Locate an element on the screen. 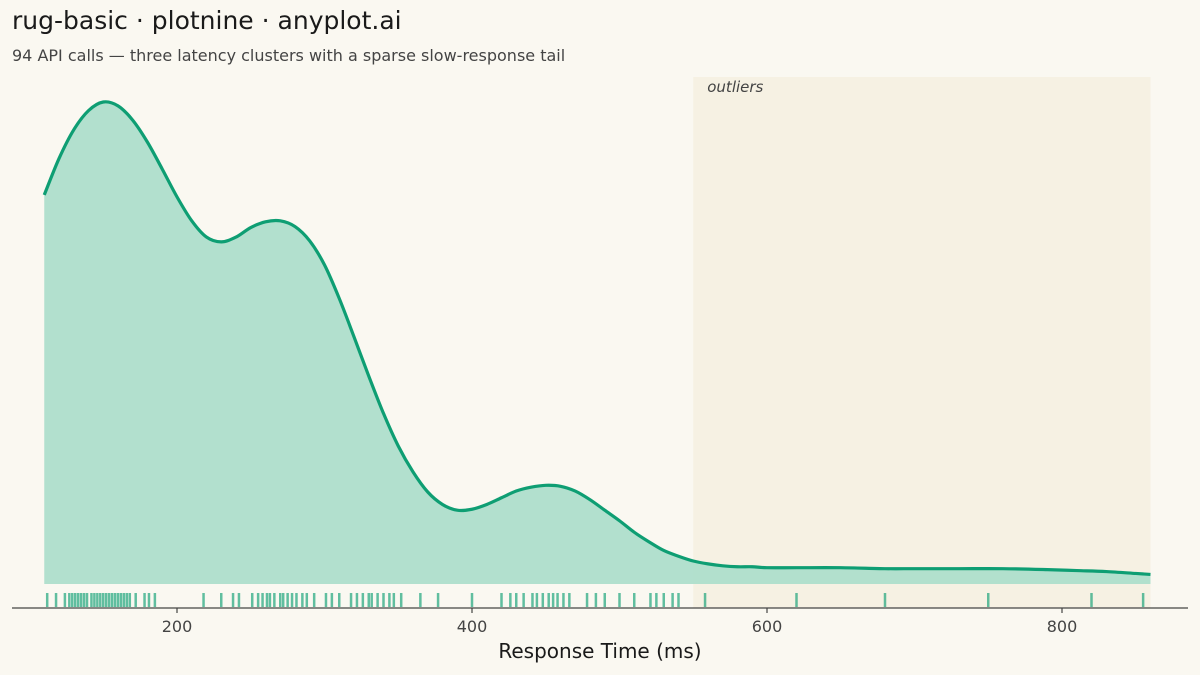 The width and height of the screenshot is (1200, 675). x-tick-label: 200 is located at coordinates (177, 626).